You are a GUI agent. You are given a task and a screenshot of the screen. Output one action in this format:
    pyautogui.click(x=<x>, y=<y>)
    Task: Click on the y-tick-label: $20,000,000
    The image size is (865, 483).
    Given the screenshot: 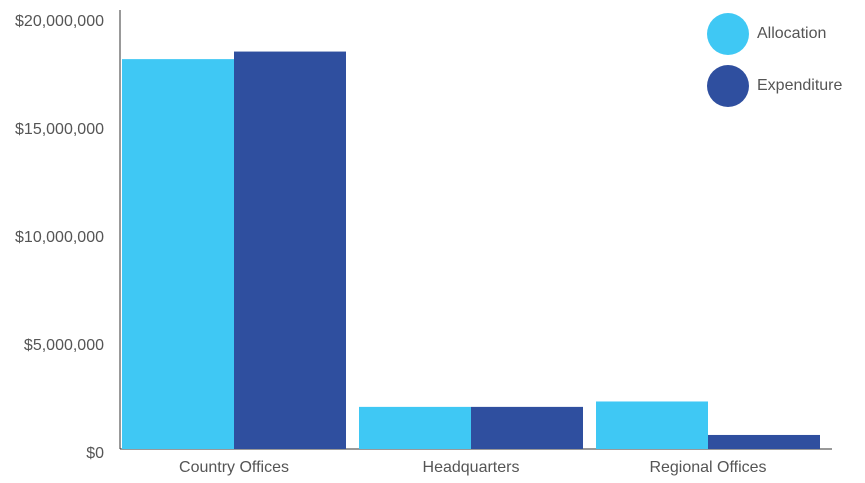 What is the action you would take?
    pyautogui.click(x=59, y=21)
    